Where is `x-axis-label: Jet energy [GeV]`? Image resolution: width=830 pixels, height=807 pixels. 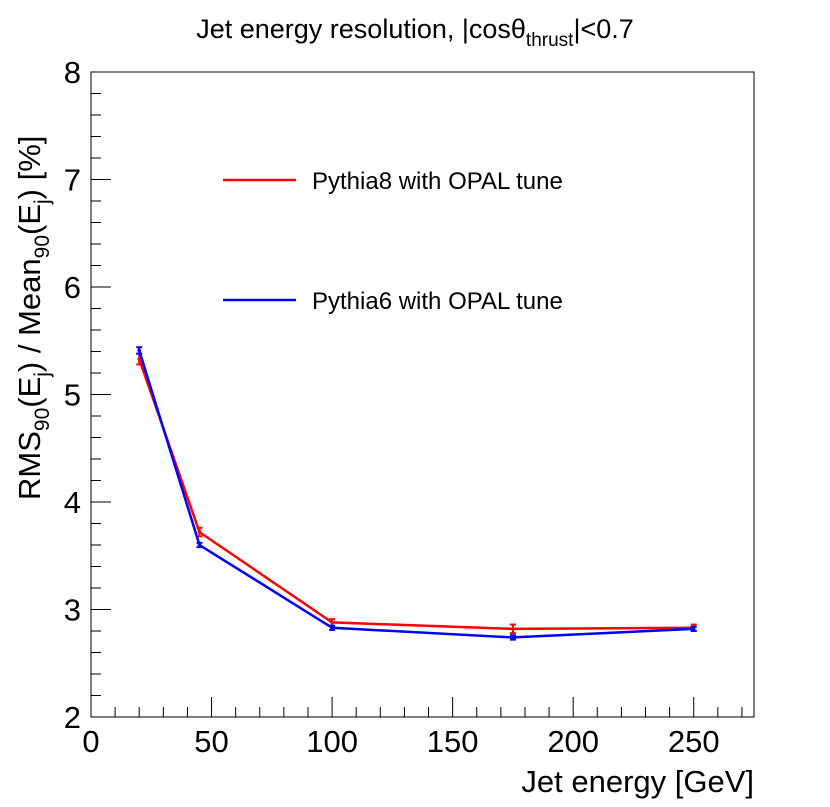 x-axis-label: Jet energy [GeV] is located at coordinates (637, 781).